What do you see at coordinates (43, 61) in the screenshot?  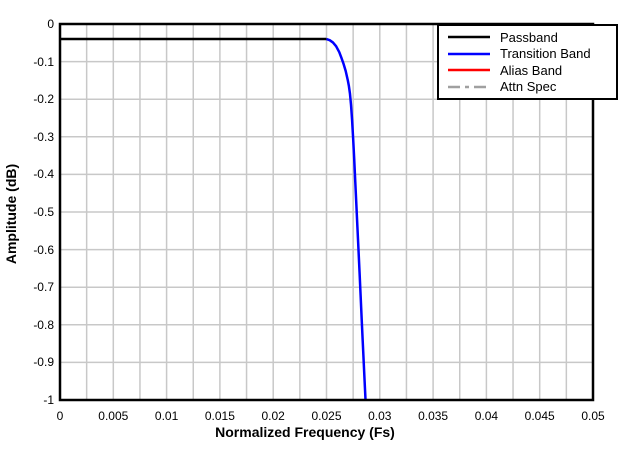 I see `y-tick-label: -0.1` at bounding box center [43, 61].